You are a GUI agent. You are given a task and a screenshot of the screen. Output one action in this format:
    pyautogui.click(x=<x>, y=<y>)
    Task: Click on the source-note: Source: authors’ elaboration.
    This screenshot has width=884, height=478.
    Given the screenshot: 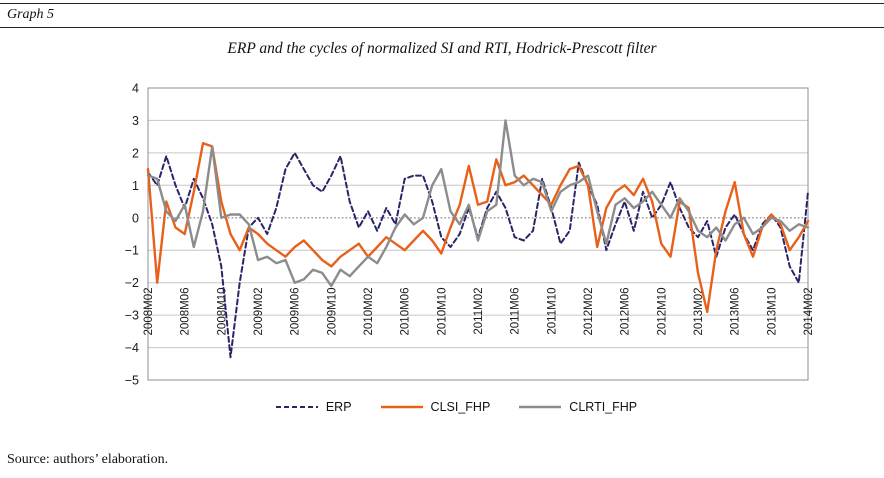 What is the action you would take?
    pyautogui.click(x=88, y=459)
    